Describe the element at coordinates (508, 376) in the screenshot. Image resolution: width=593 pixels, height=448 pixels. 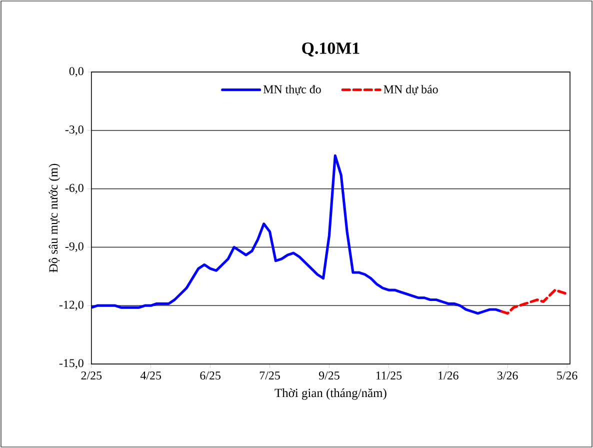
I see `x-tick-label: 3/26` at that location.